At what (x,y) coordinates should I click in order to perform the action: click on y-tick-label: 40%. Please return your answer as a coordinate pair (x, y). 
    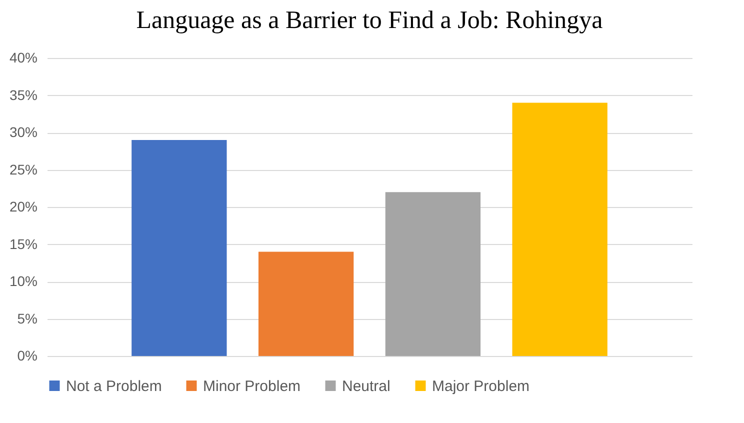
    Looking at the image, I should click on (23, 58).